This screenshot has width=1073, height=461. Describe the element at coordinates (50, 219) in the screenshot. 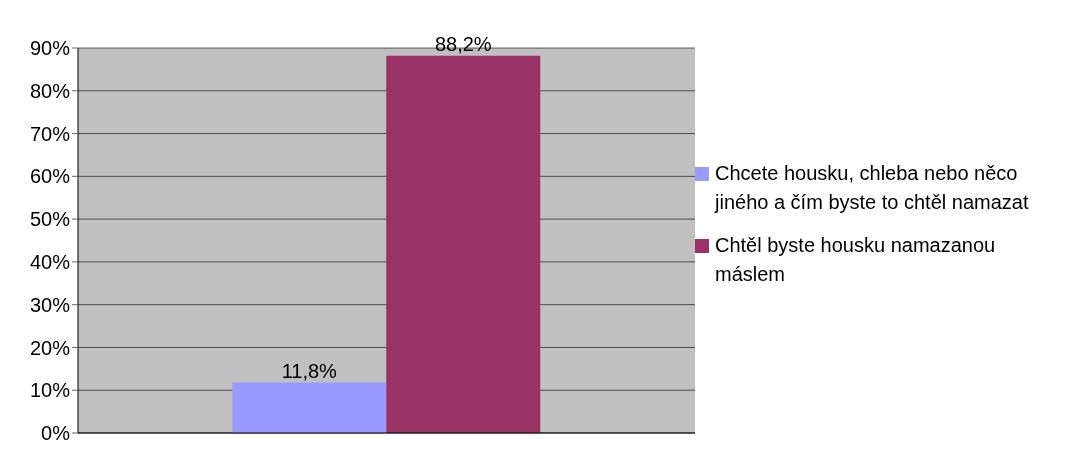

I see `y-tick-label: 50%` at that location.